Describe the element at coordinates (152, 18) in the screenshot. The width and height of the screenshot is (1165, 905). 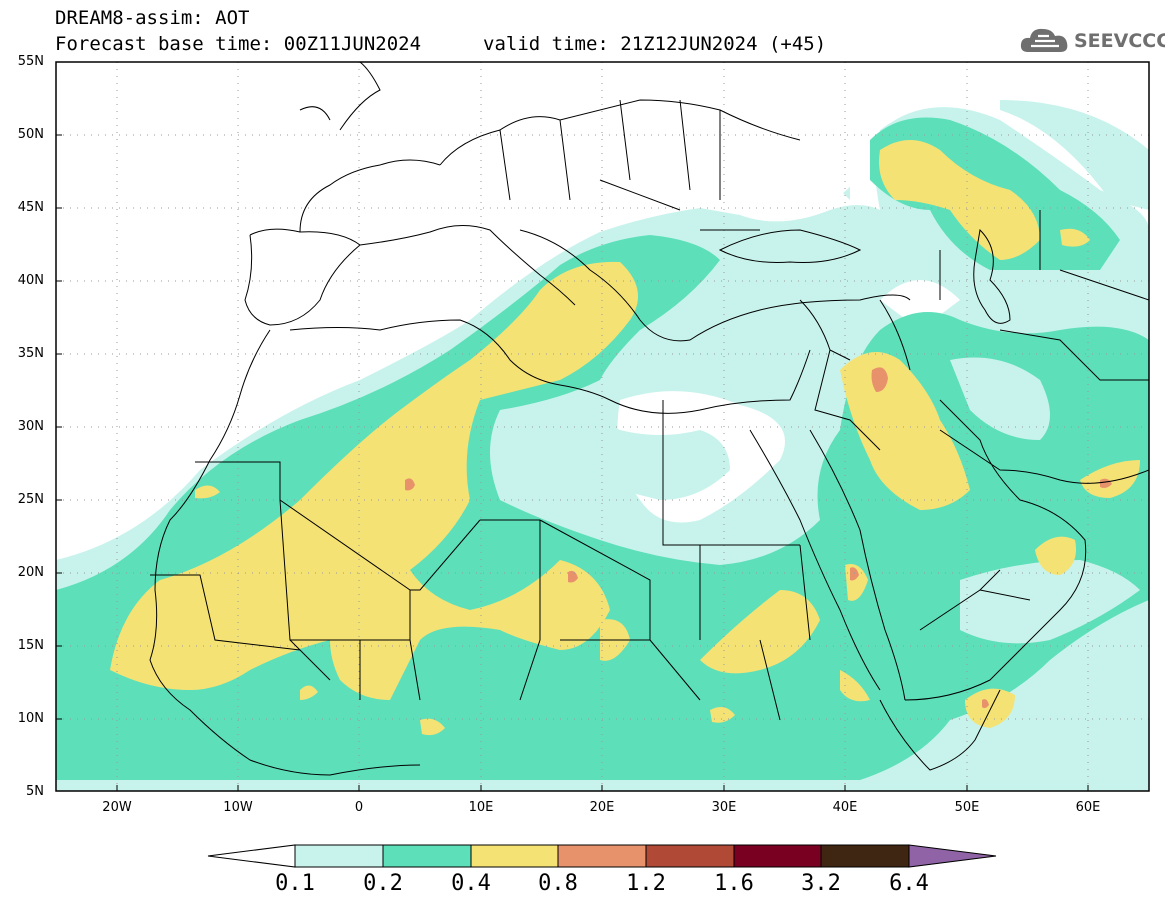
I see `chart-title: DREAM8-assim: AOT` at that location.